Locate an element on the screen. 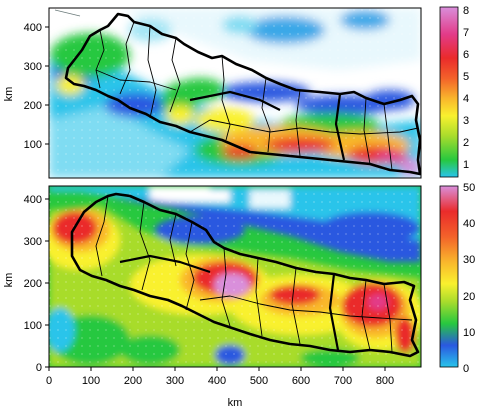 This screenshot has width=480, height=413. bottom-x-axis: 0 100 200 300 400 500 600 700 800 km is located at coordinates (220, 388).